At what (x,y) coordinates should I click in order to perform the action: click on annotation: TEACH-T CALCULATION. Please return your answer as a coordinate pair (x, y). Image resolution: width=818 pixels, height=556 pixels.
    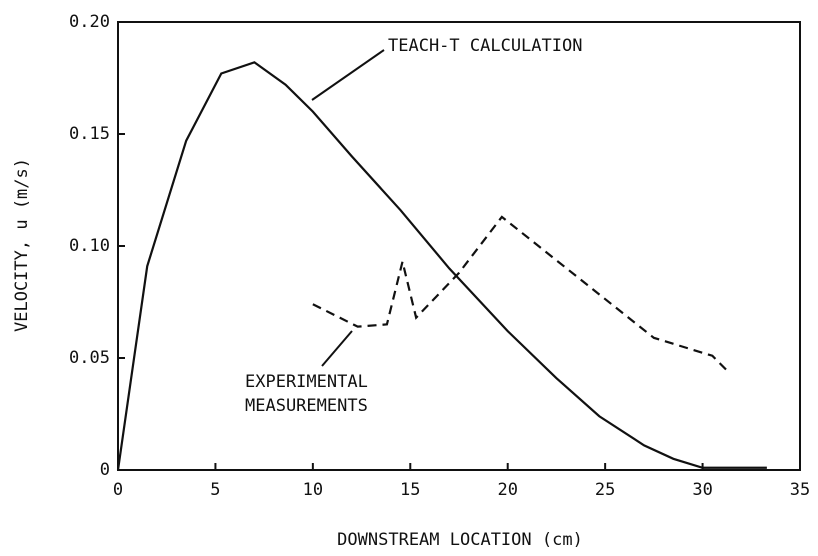
    Looking at the image, I should click on (485, 46).